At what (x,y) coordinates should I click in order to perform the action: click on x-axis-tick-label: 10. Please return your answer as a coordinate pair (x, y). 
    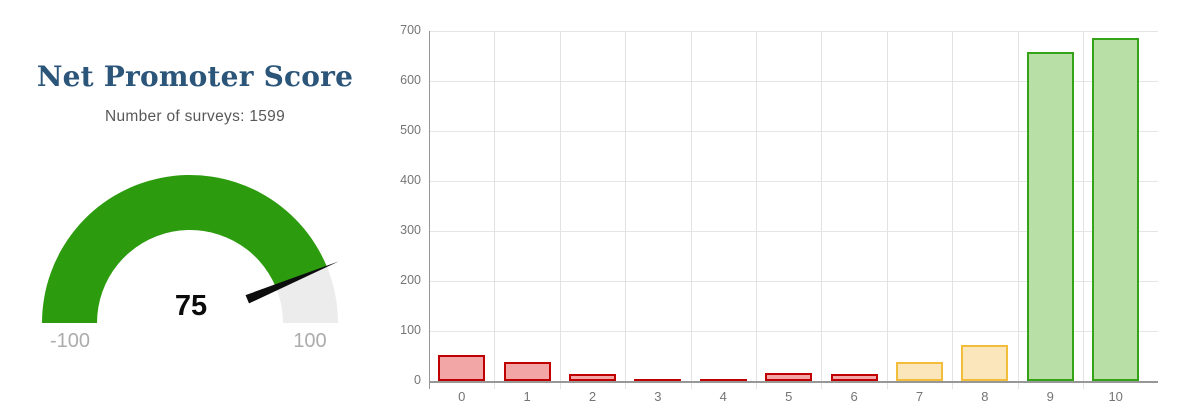
    Looking at the image, I should click on (1115, 396).